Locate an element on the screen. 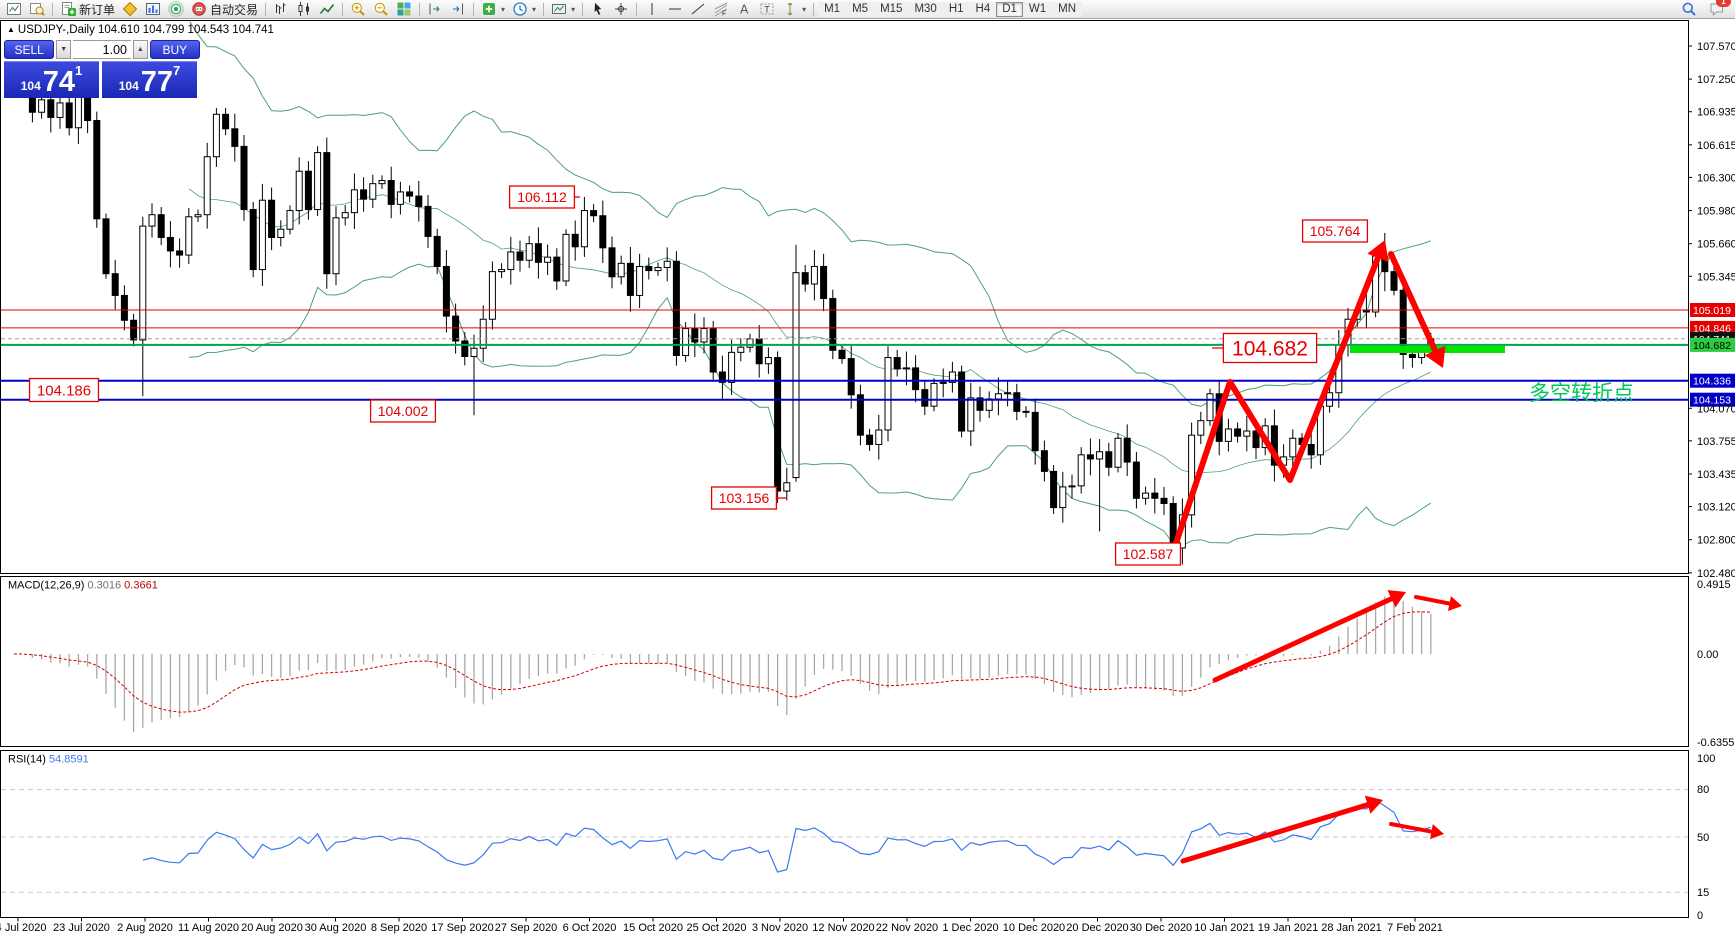  timeframe-button-w1: W1 is located at coordinates (1037, 9).